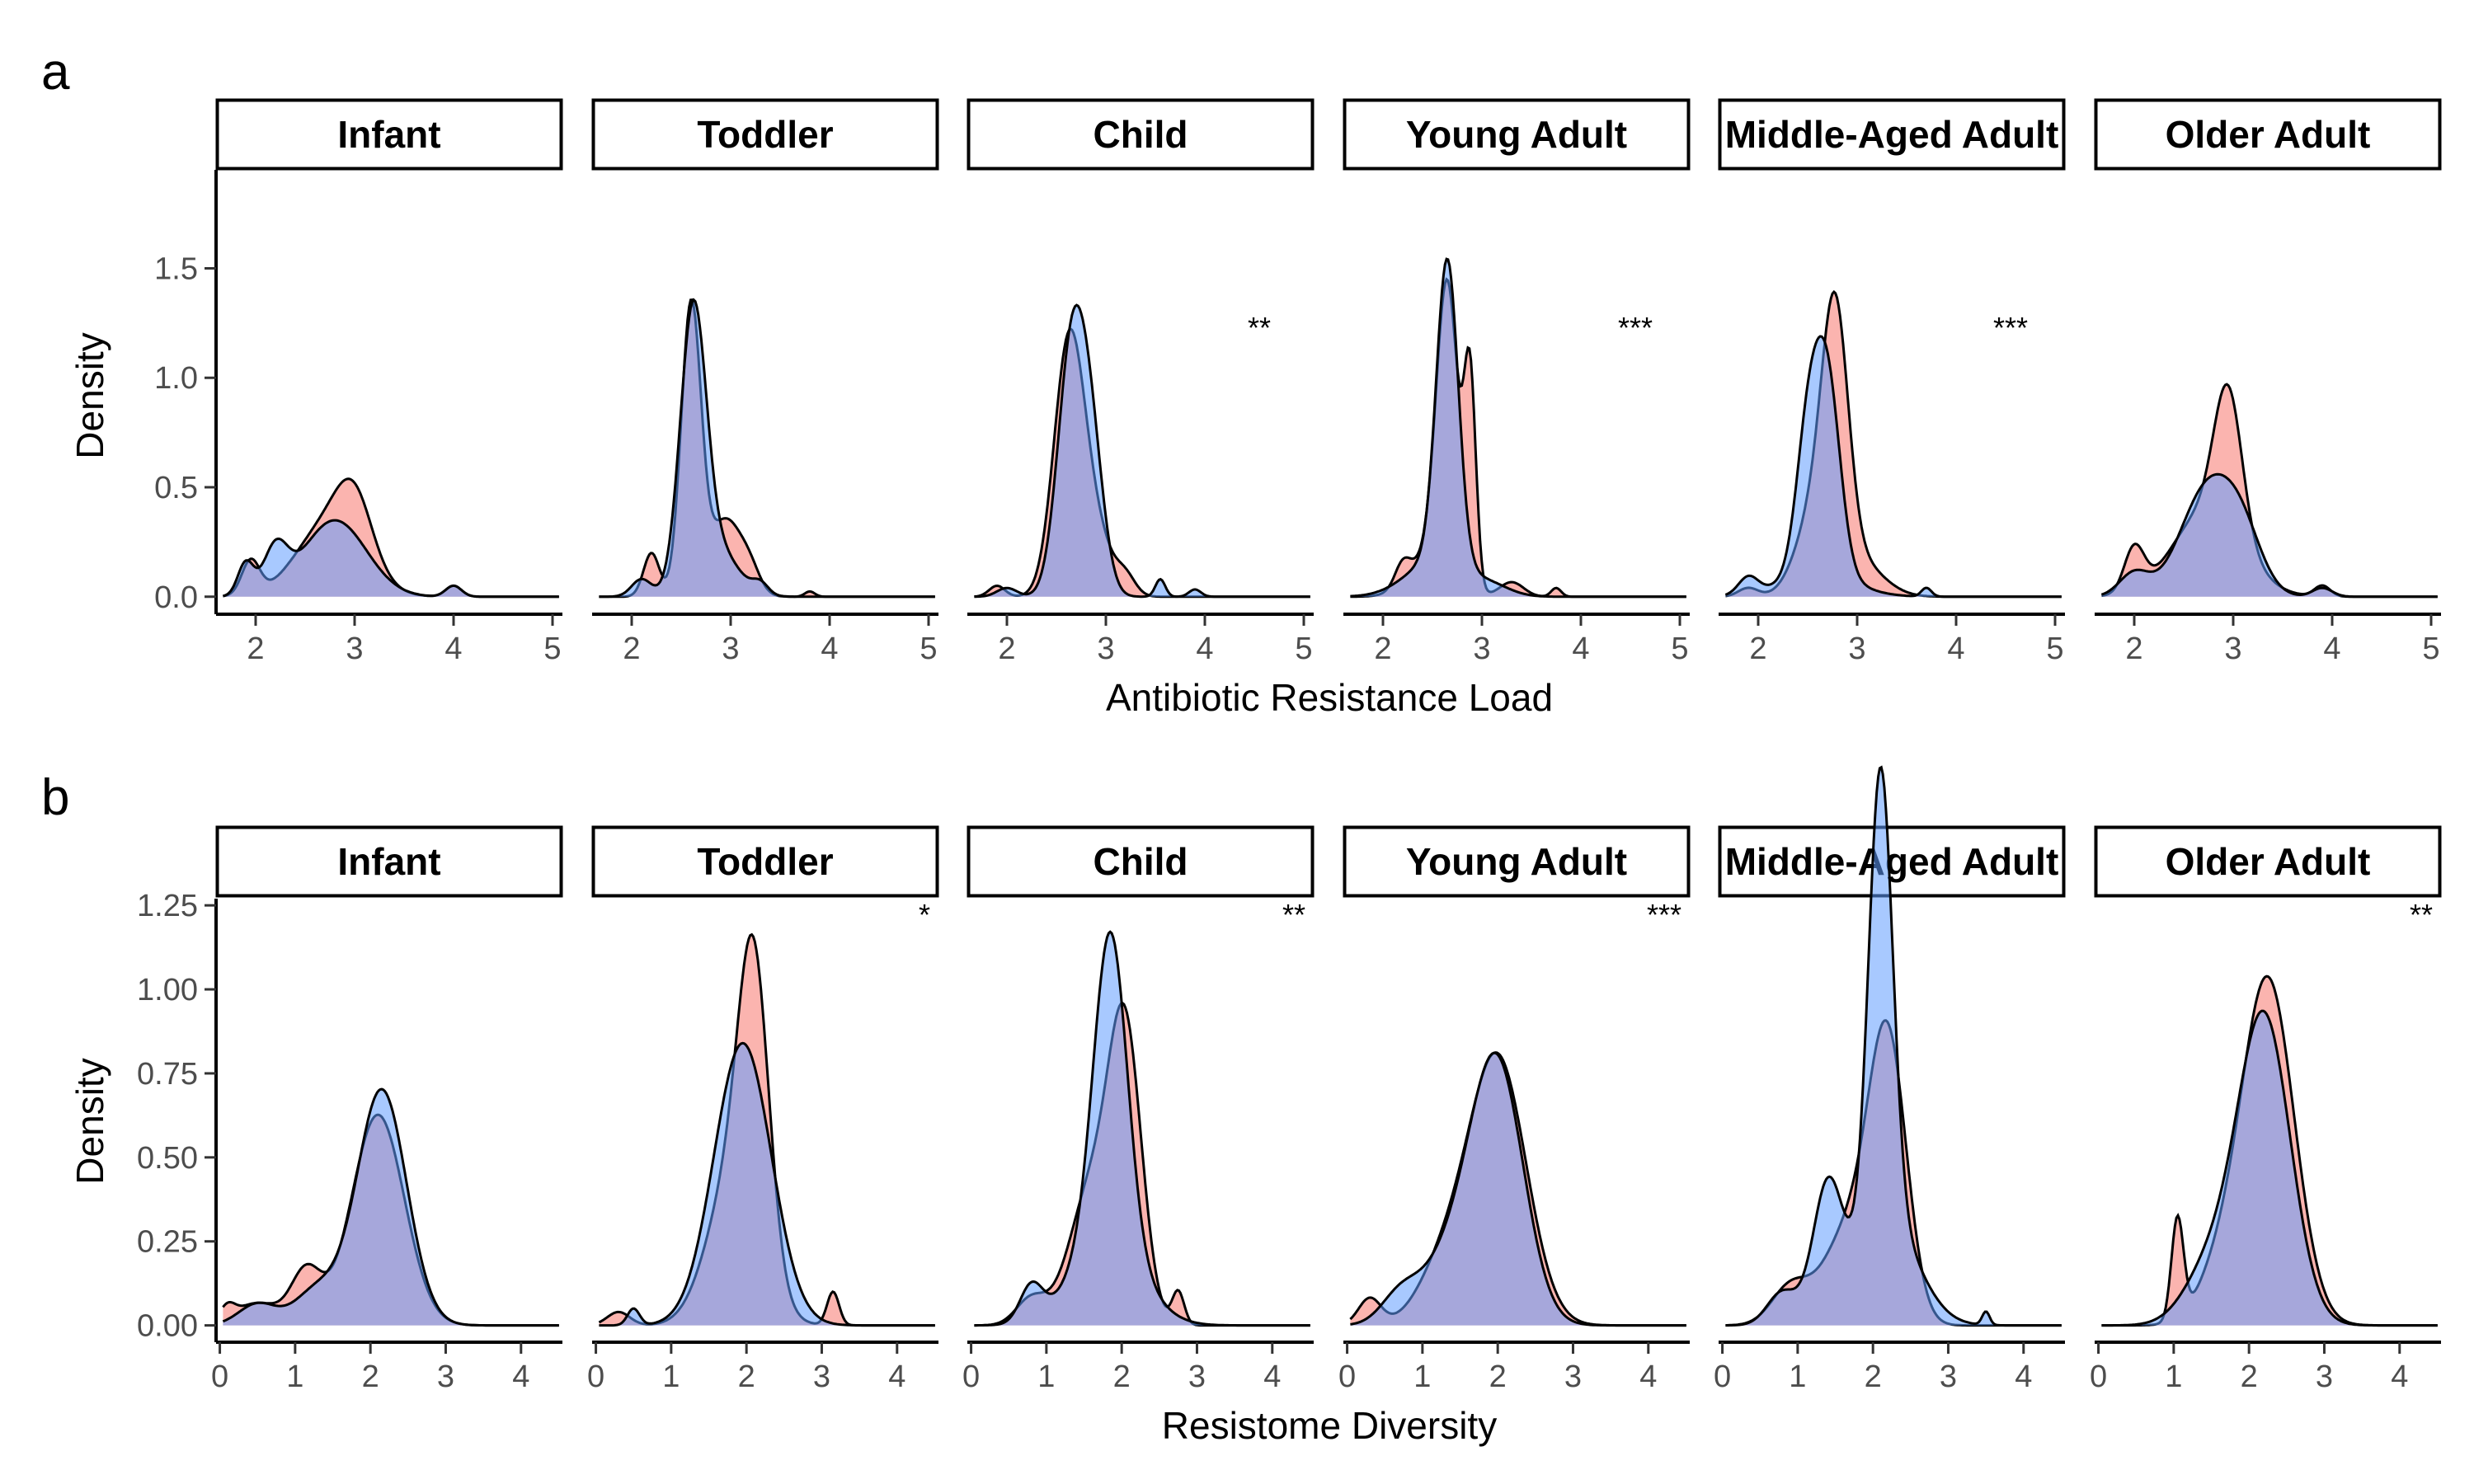  What do you see at coordinates (176, 268) in the screenshot?
I see `y-tick-label: 1.5` at bounding box center [176, 268].